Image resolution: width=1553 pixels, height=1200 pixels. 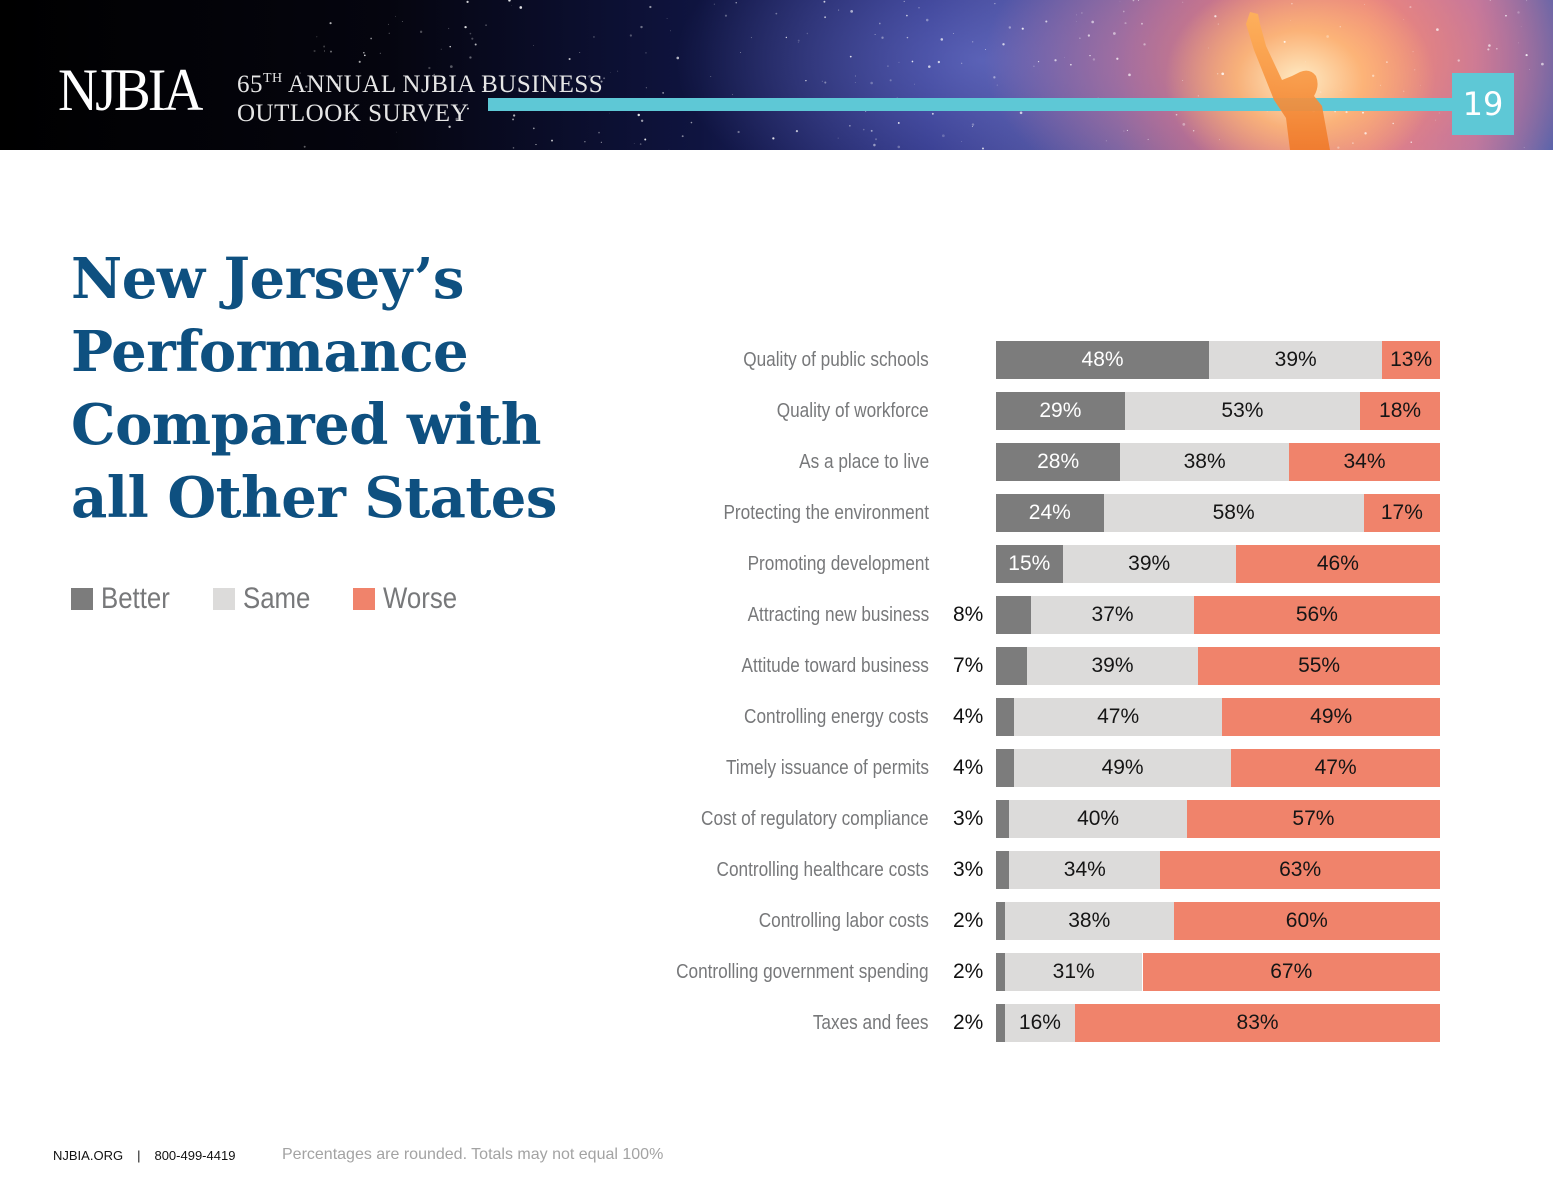 What do you see at coordinates (836, 717) in the screenshot?
I see `category-label: Controlling energy costs` at bounding box center [836, 717].